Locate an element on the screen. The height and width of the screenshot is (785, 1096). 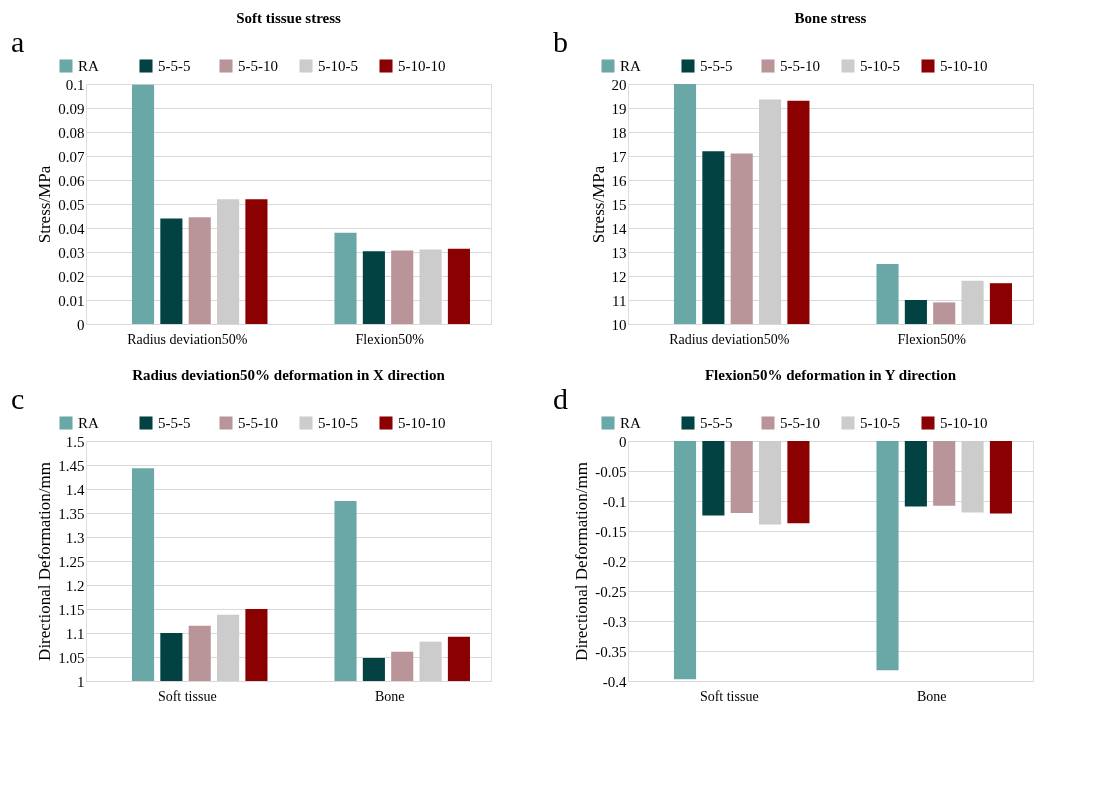
y-tick-label: 15 is located at coordinates (619, 204).